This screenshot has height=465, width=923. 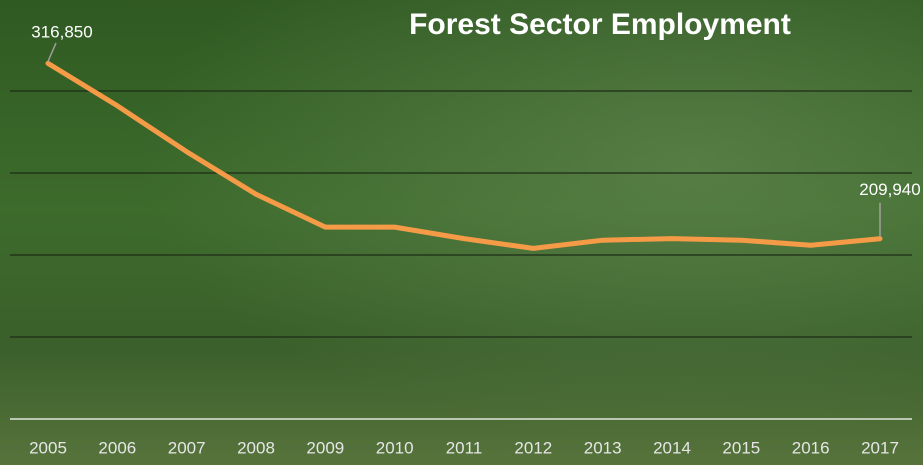 I want to click on x-tick-label: 2013, so click(x=603, y=447).